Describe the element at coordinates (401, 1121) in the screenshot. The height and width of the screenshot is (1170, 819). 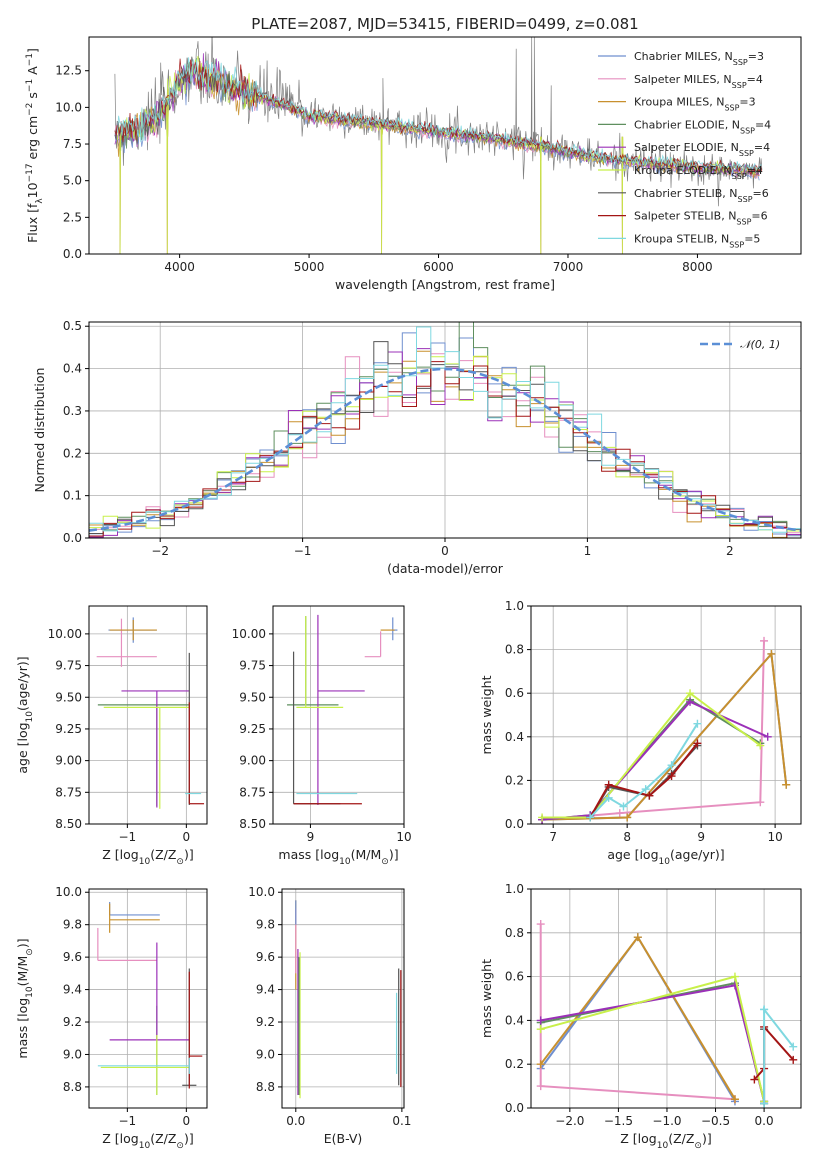
I see `x-tick-label: 0.1` at that location.